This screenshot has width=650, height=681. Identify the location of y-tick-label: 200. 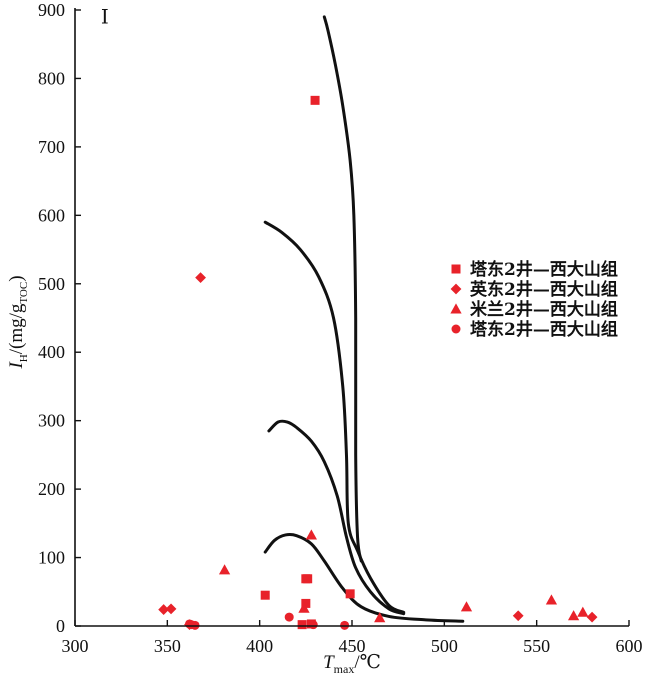
(51, 489).